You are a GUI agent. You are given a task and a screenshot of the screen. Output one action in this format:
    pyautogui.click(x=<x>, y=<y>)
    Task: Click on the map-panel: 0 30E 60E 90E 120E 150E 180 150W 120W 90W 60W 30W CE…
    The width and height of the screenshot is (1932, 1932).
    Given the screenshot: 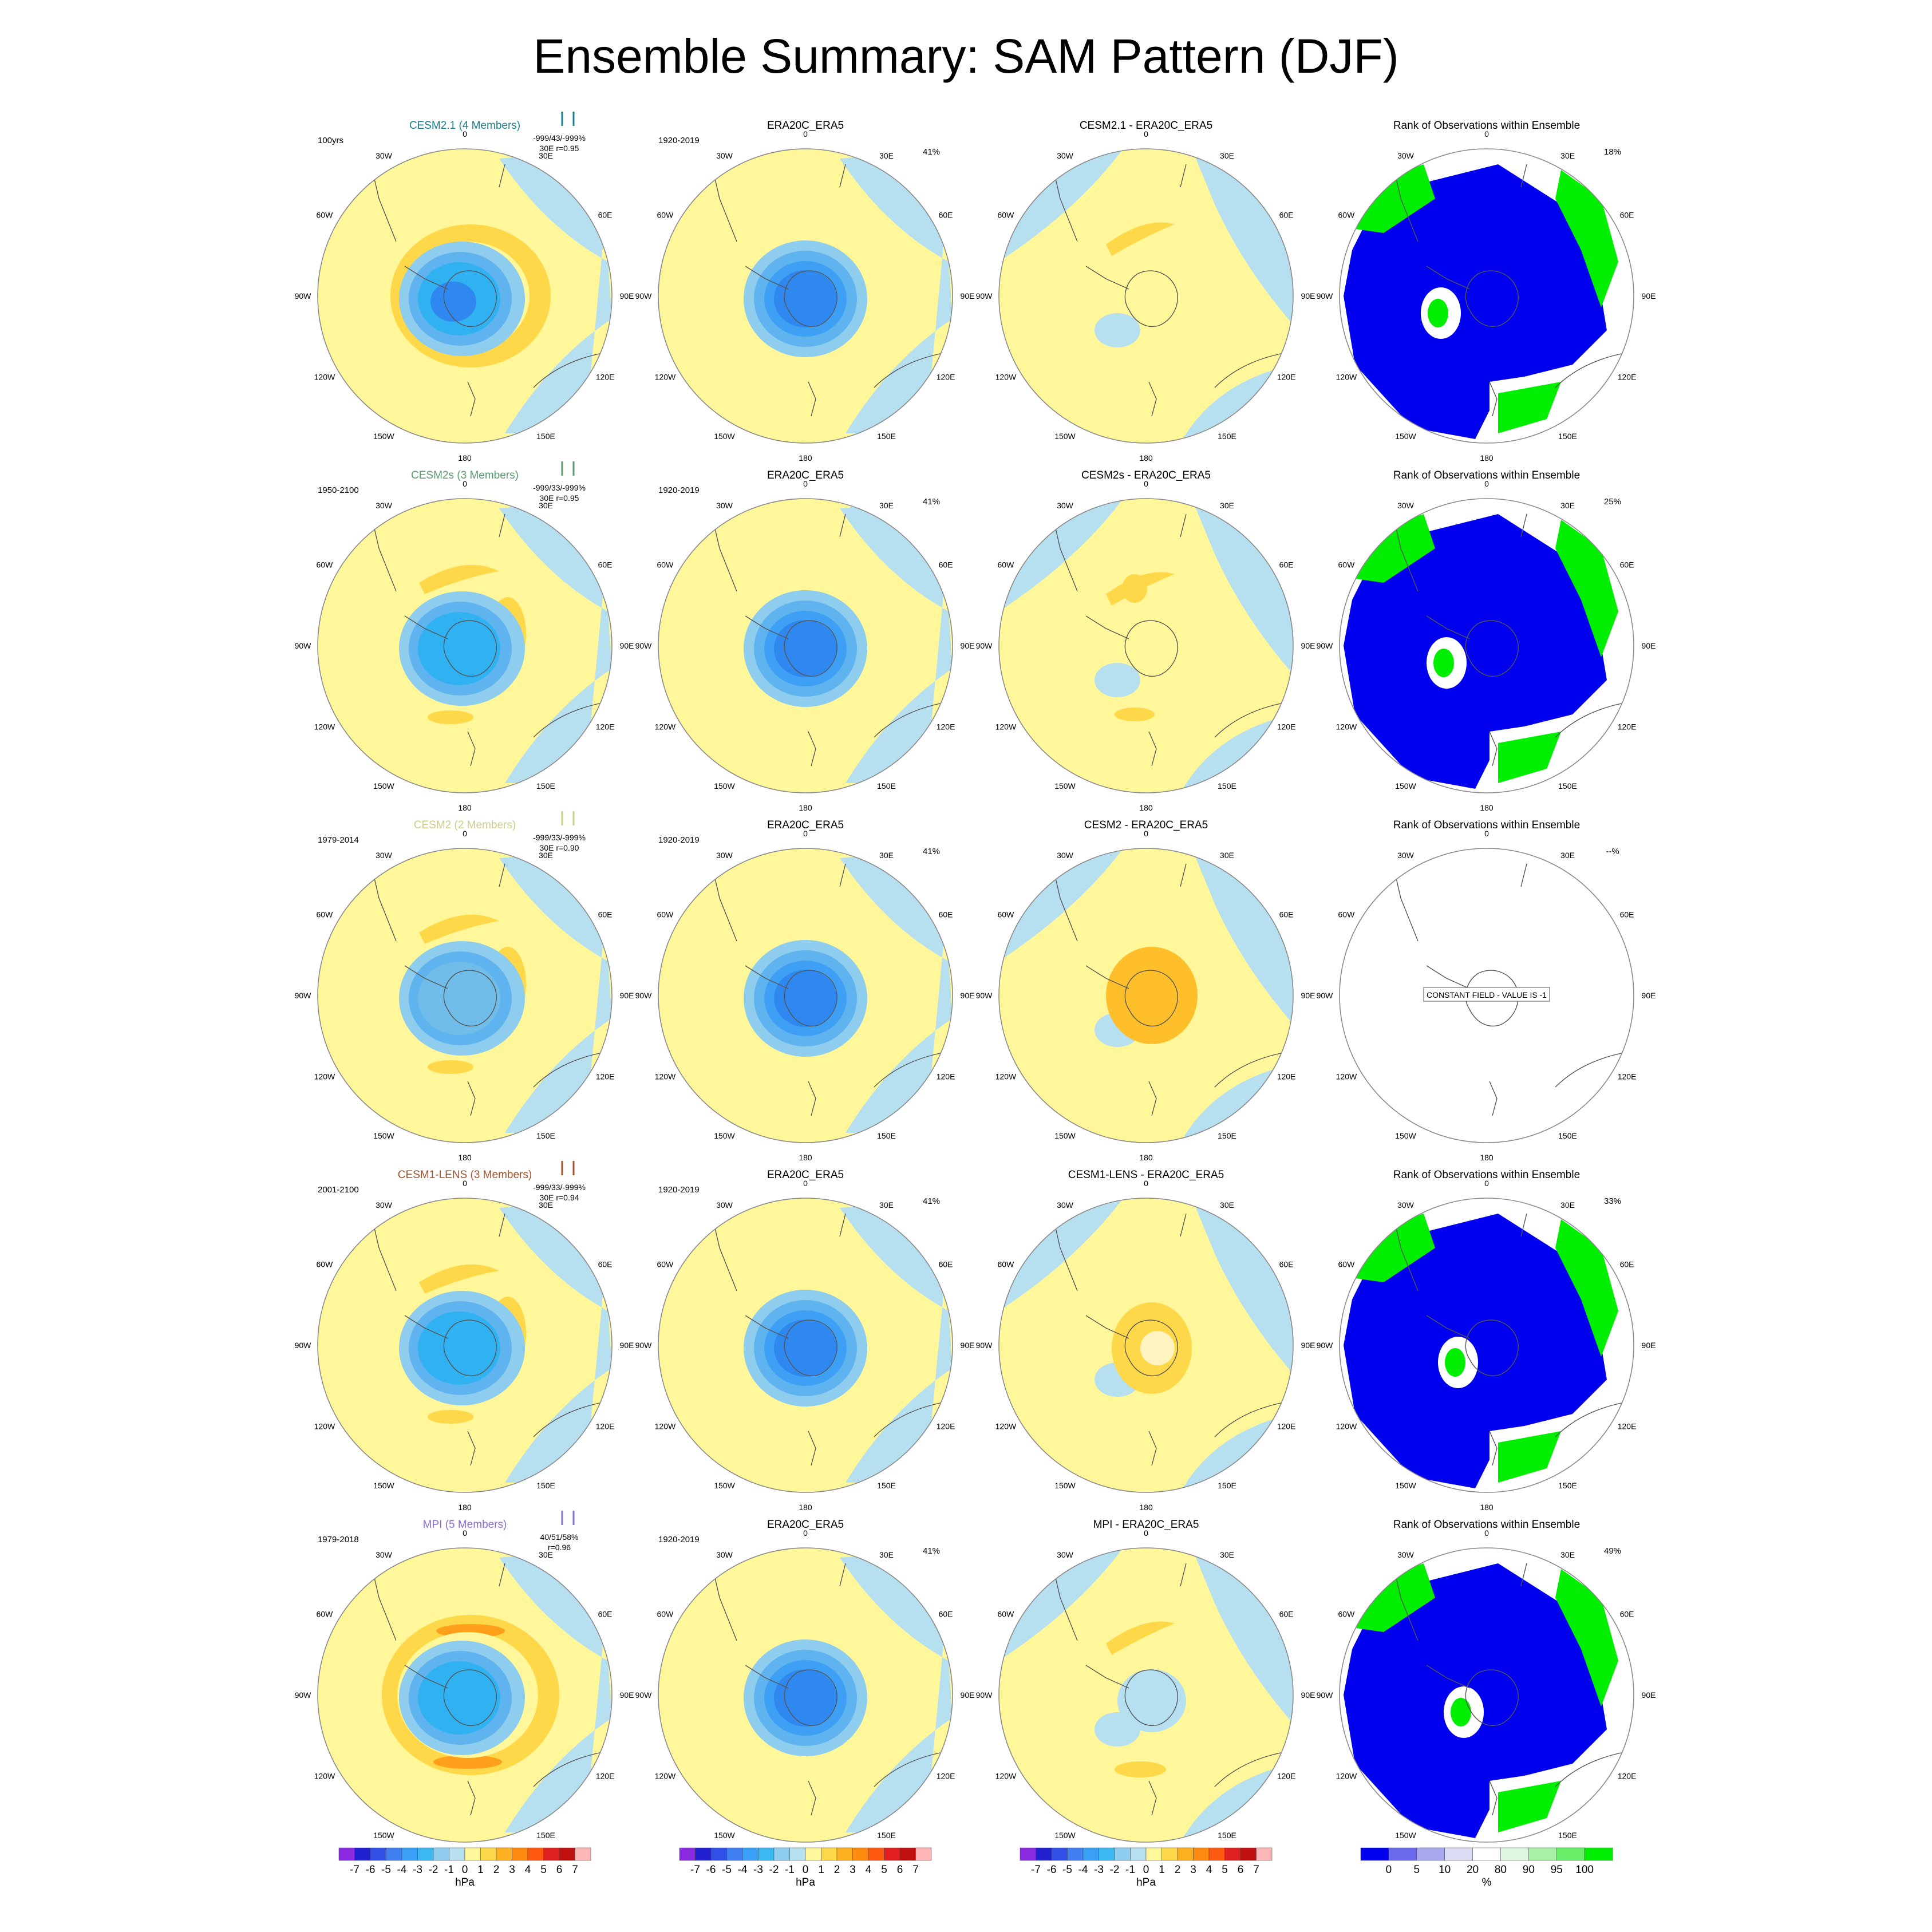 What is the action you would take?
    pyautogui.click(x=464, y=1336)
    